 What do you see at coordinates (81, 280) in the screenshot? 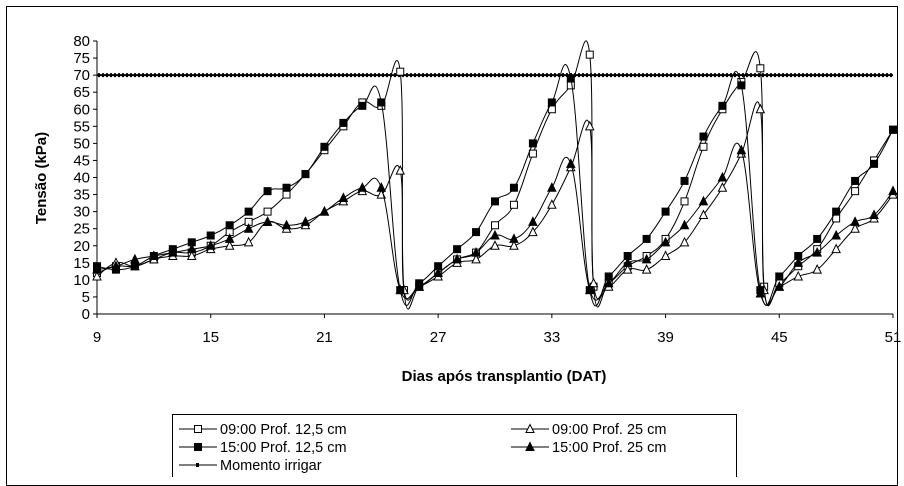
I see `y-tick-label: 10` at bounding box center [81, 280].